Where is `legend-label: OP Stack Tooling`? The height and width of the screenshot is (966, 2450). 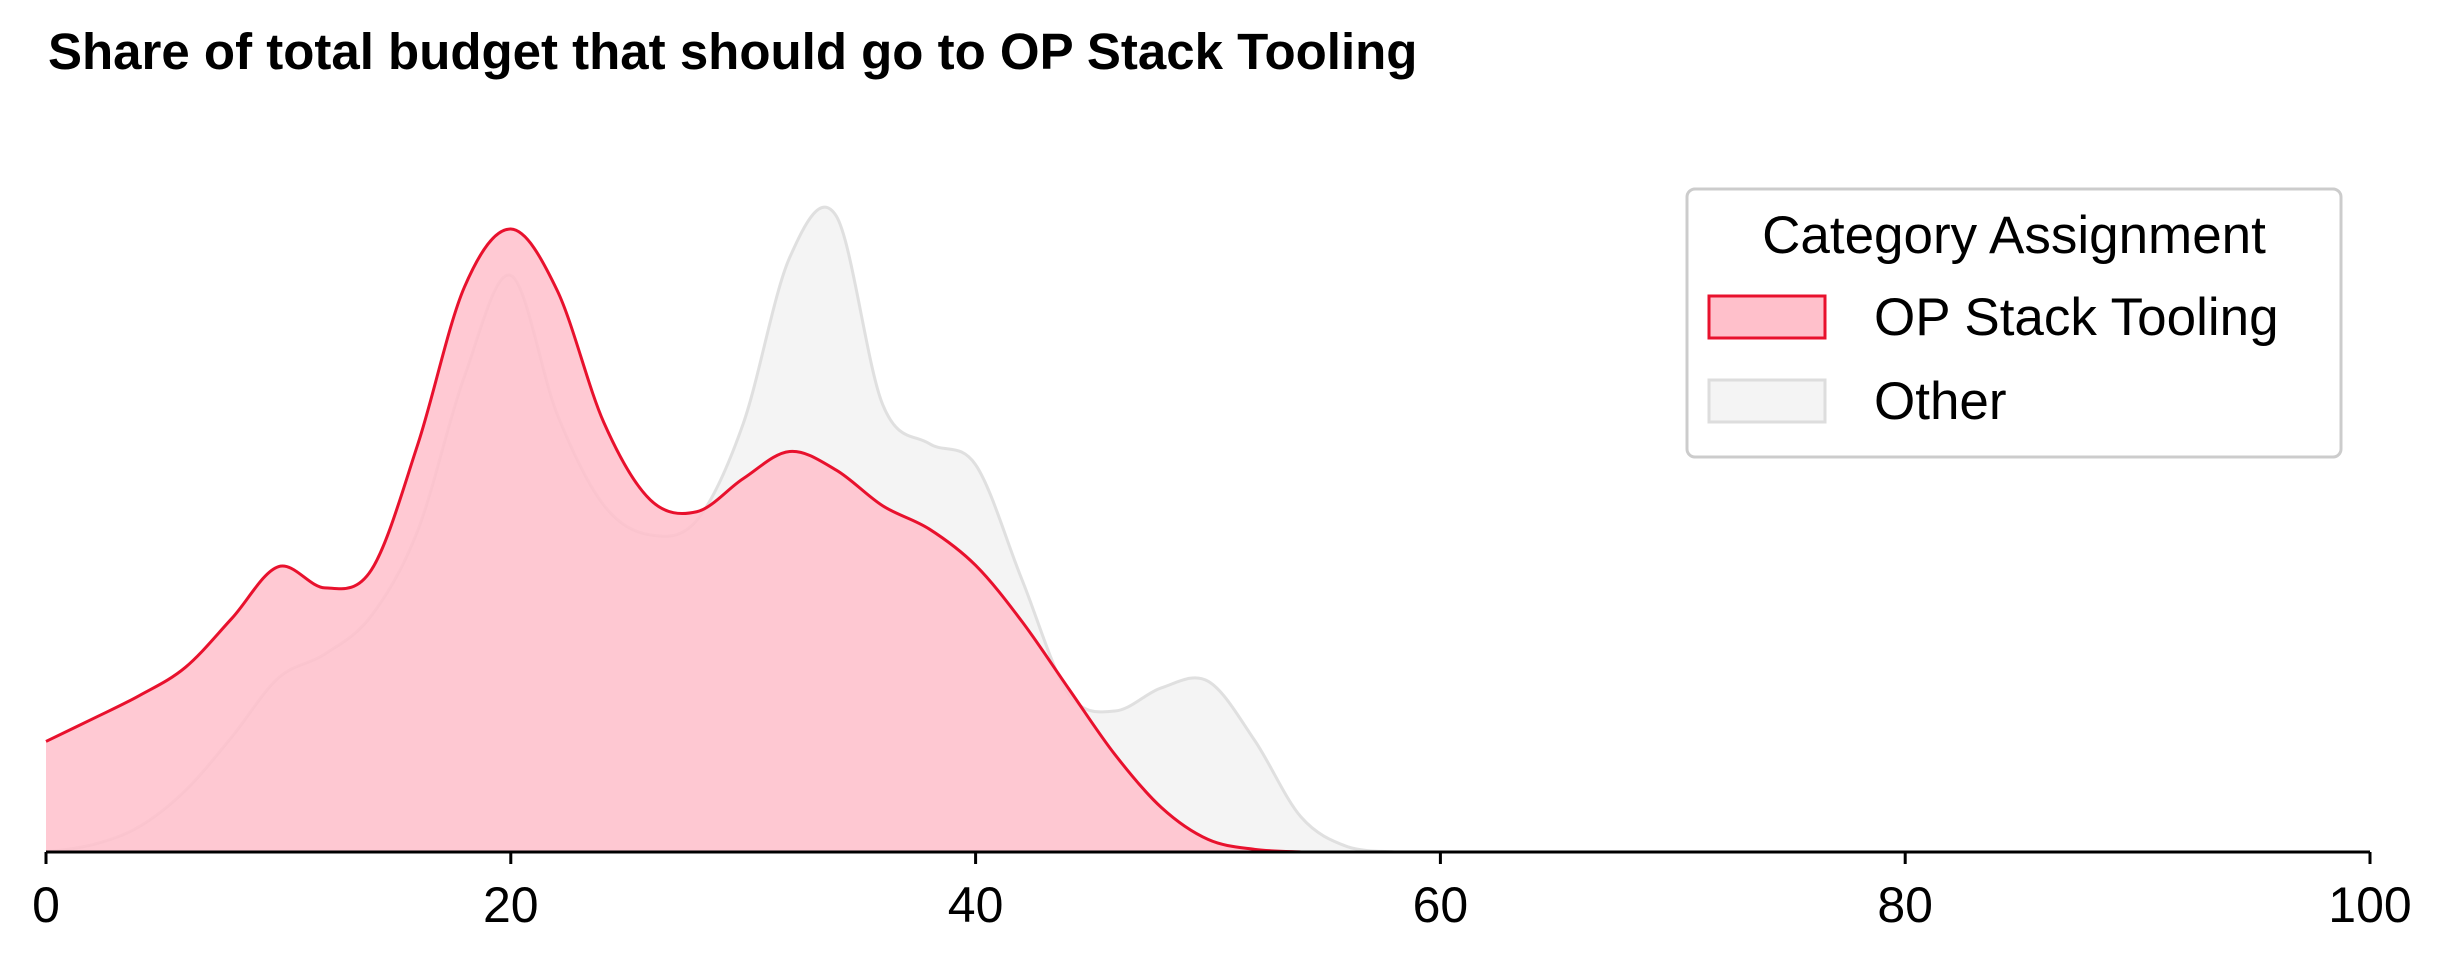 legend-label: OP Stack Tooling is located at coordinates (2076, 317).